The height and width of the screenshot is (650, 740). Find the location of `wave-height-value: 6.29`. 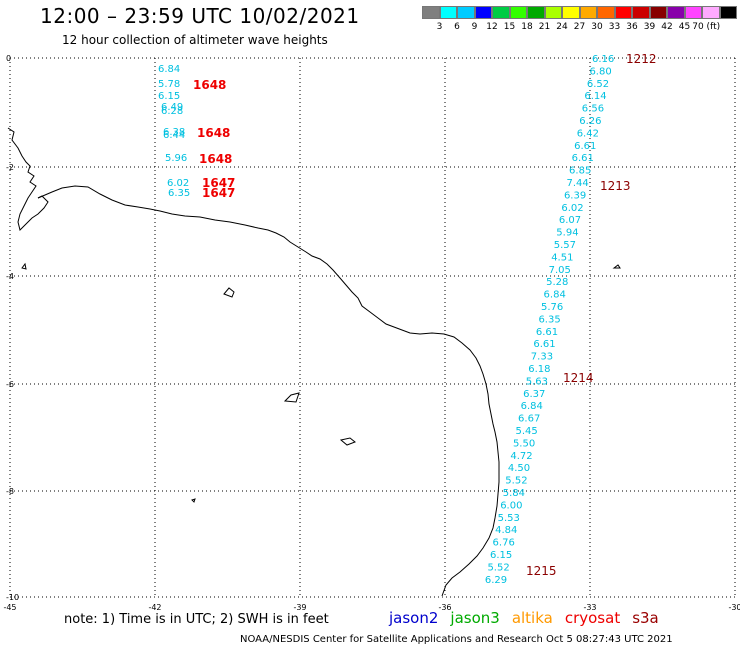

wave-height-value: 6.29 is located at coordinates (496, 580).